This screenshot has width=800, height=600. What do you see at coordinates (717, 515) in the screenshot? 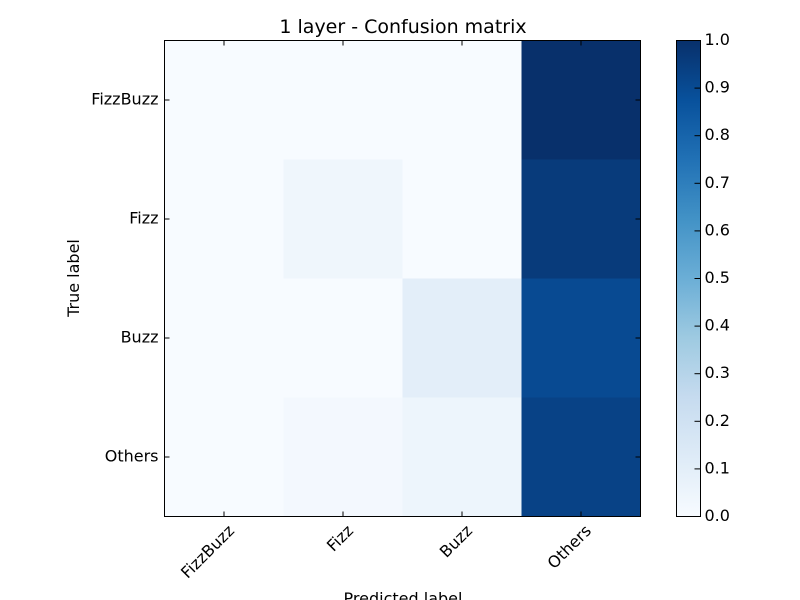
I see `colorbar-tick-label: 0.0` at bounding box center [717, 515].